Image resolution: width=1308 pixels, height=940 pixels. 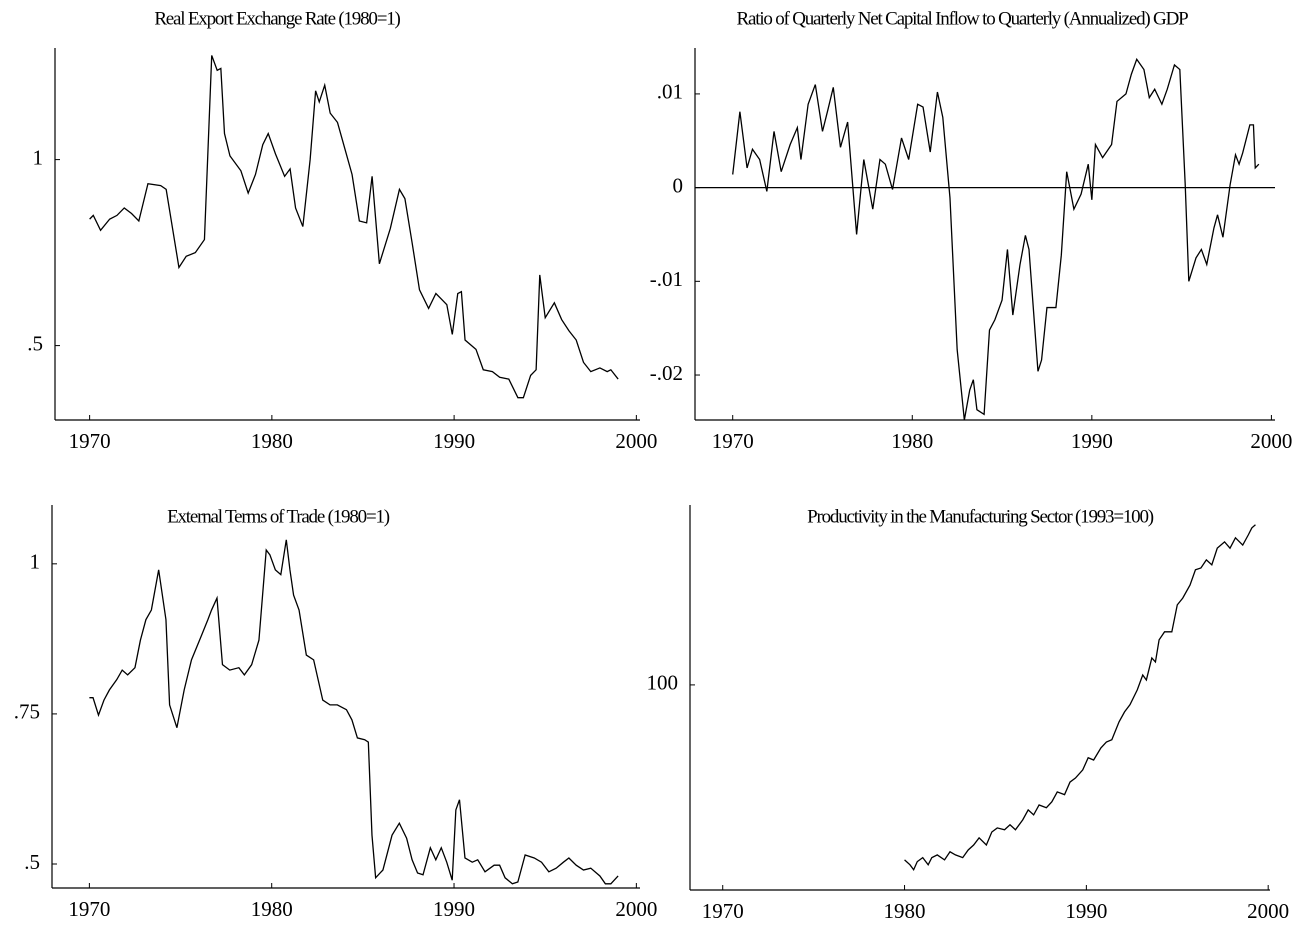 I want to click on y-tick-label: -.02, so click(x=666, y=373).